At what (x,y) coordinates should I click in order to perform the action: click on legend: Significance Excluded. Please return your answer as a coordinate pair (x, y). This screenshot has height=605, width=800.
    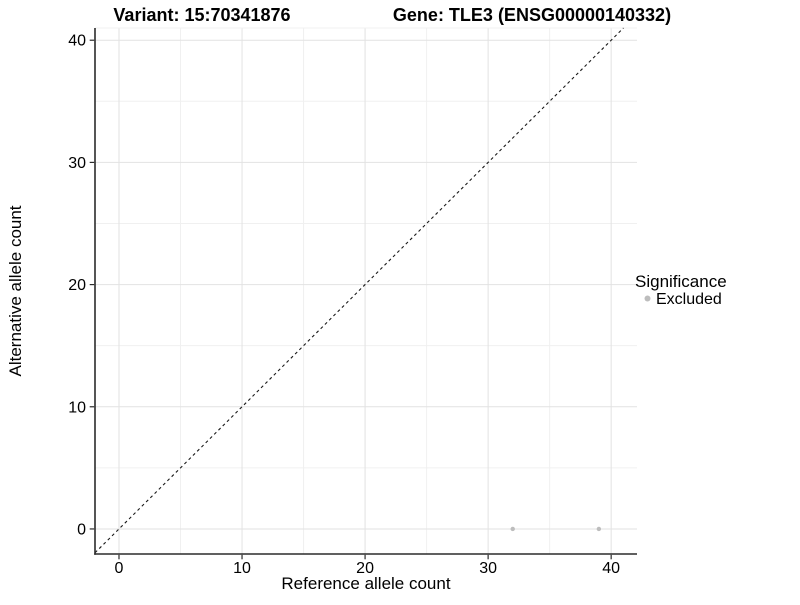
    Looking at the image, I should click on (681, 290).